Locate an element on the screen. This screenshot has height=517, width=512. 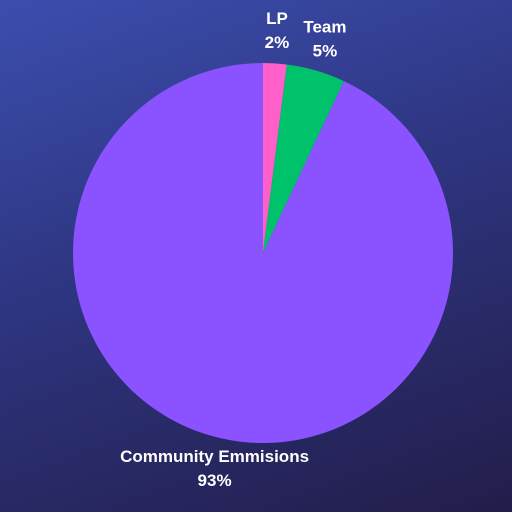
slice-label: Team is located at coordinates (324, 26).